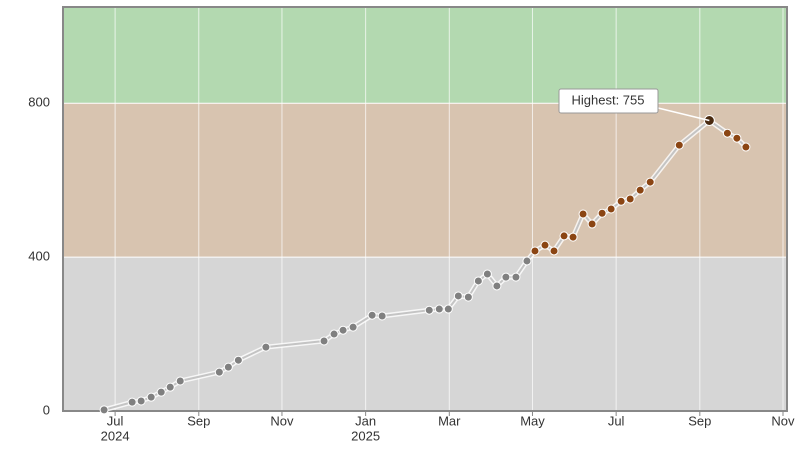  What do you see at coordinates (683, 114) in the screenshot?
I see `annotation-connector` at bounding box center [683, 114].